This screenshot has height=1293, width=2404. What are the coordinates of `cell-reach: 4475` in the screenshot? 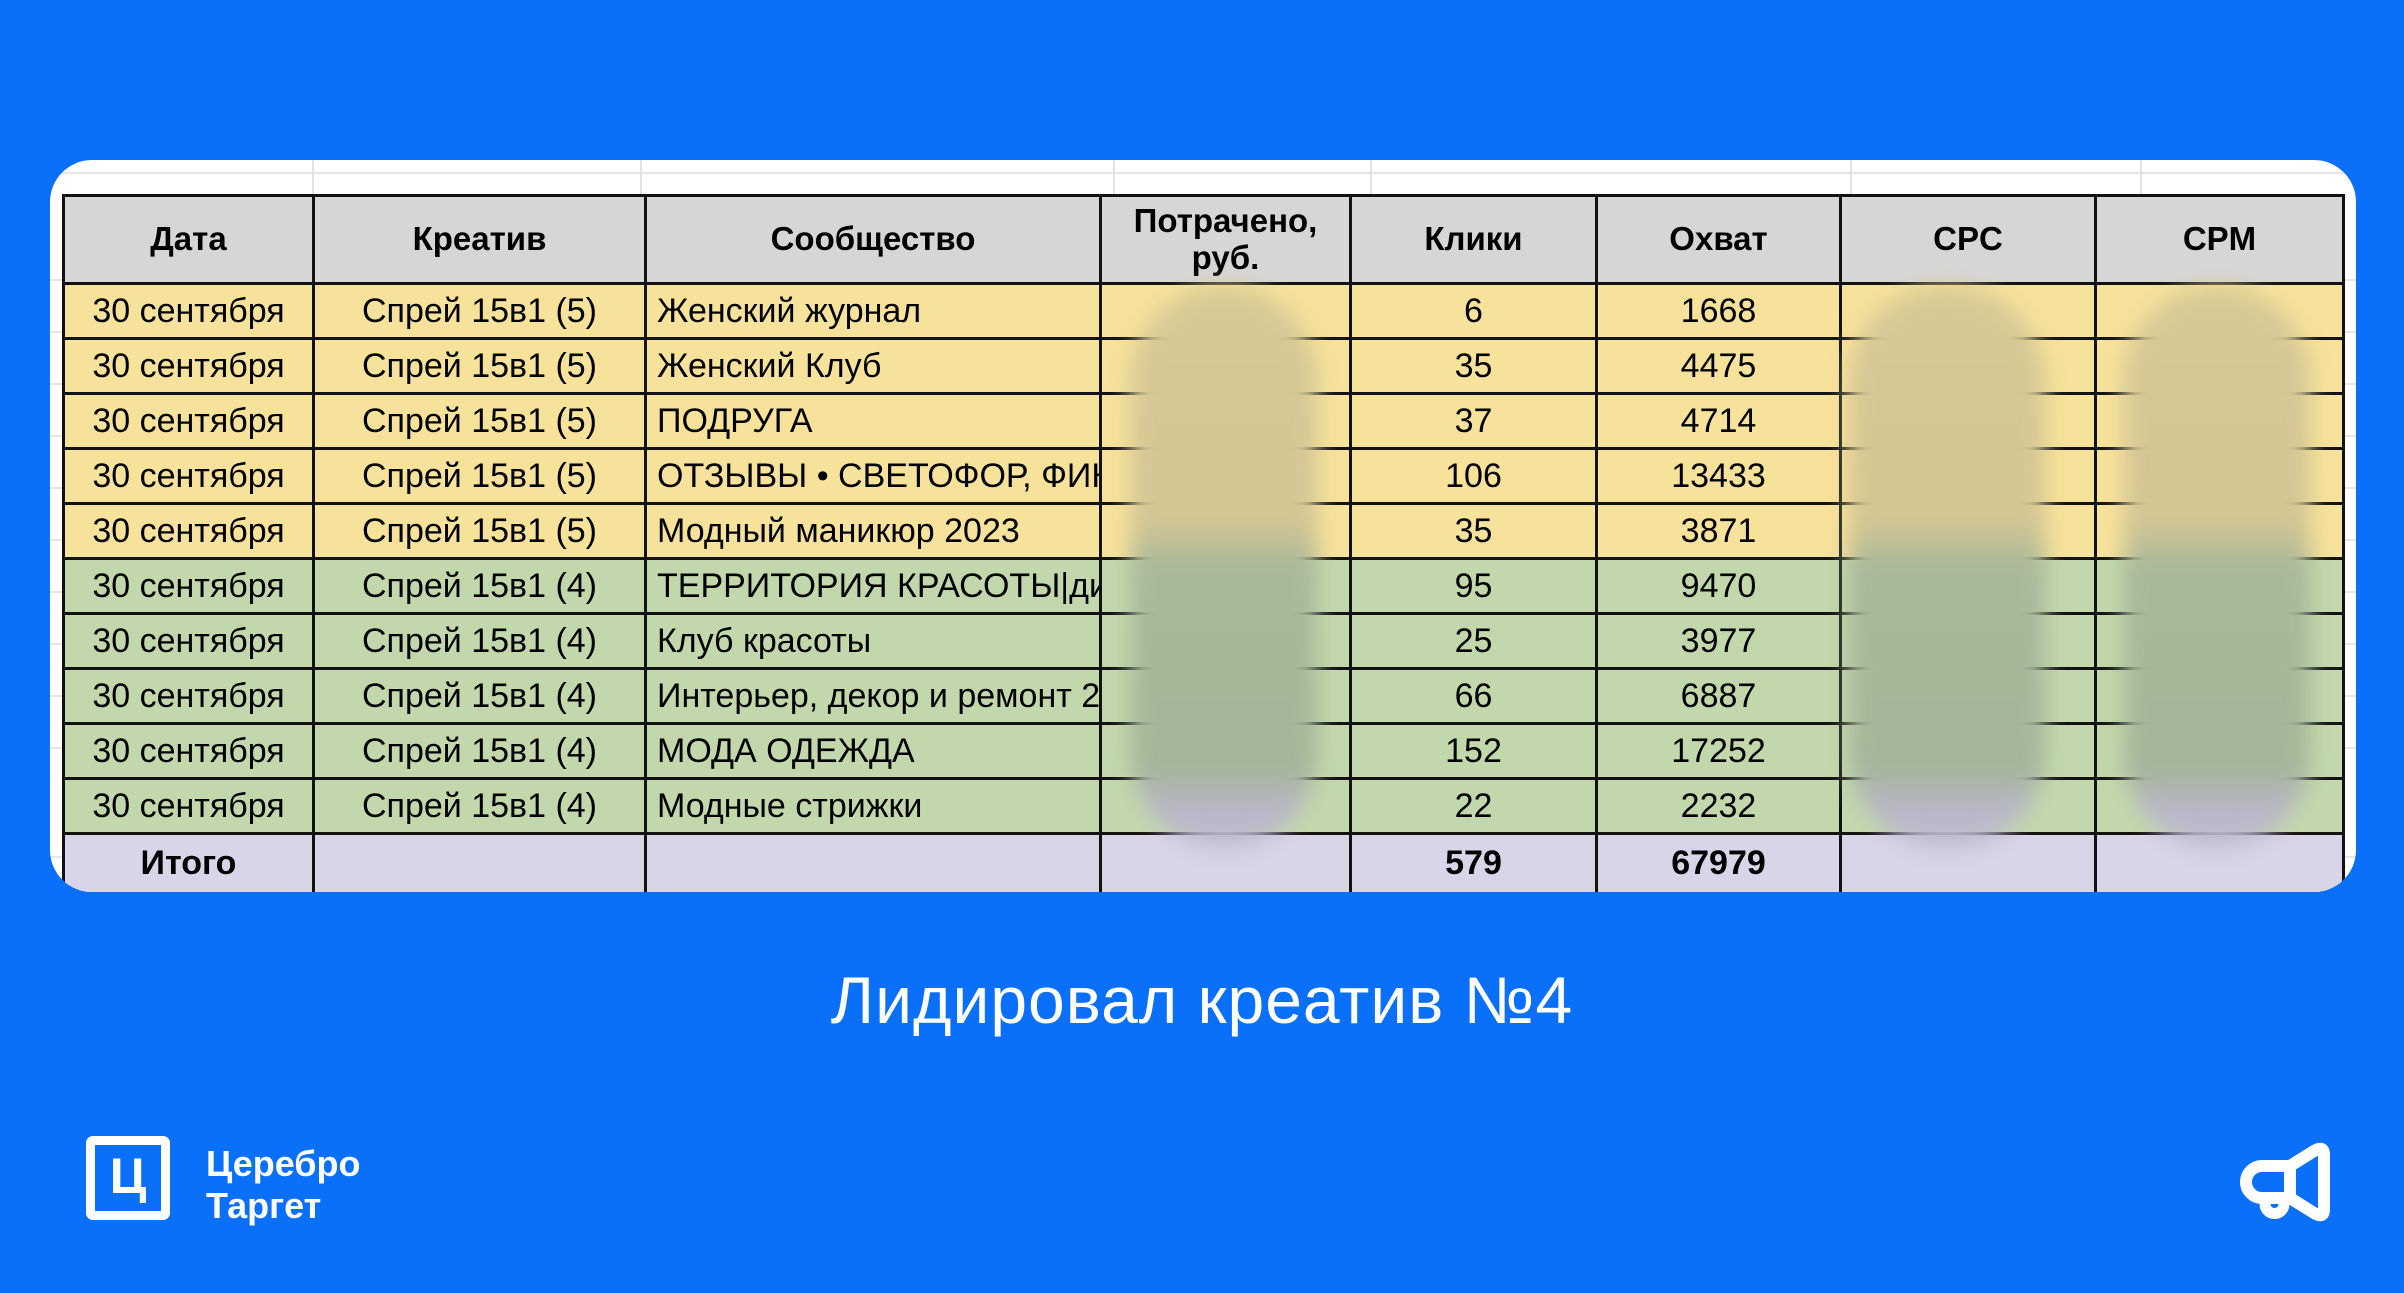 It's located at (1718, 366).